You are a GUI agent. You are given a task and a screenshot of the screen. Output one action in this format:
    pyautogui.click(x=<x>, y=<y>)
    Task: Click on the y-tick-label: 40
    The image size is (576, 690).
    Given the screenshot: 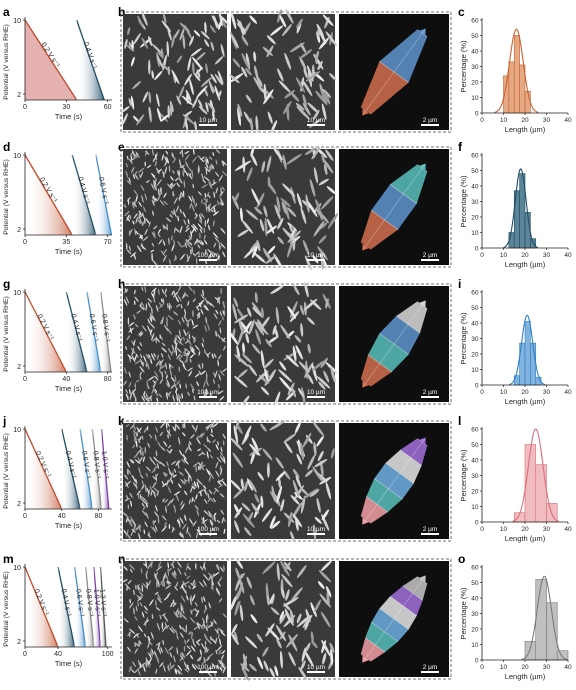 What is the action you would take?
    pyautogui.click(x=475, y=598)
    